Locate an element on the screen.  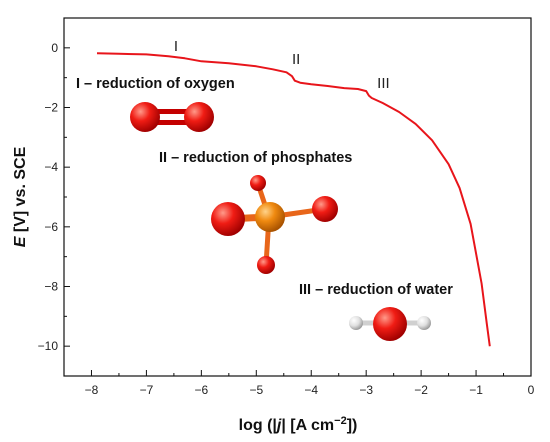
x-tick-label: −7 is located at coordinates (147, 390).